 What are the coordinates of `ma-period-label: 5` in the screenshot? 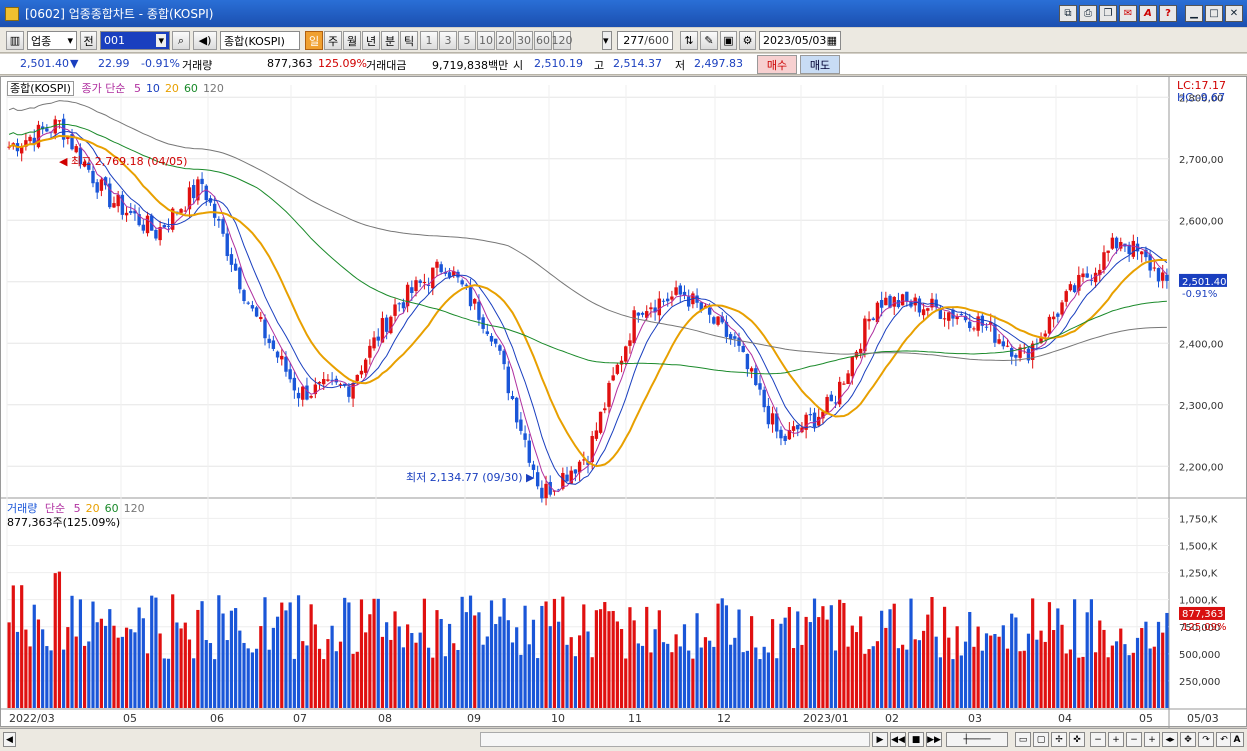 It's located at (137, 88).